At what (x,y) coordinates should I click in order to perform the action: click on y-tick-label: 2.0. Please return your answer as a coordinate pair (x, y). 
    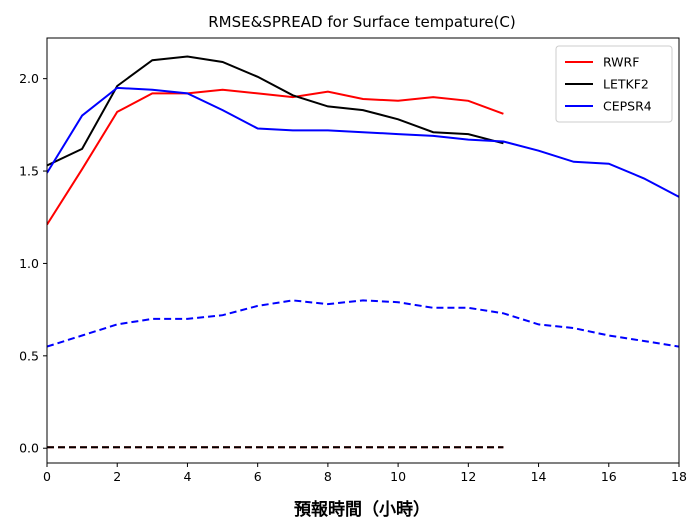
    Looking at the image, I should click on (29, 78).